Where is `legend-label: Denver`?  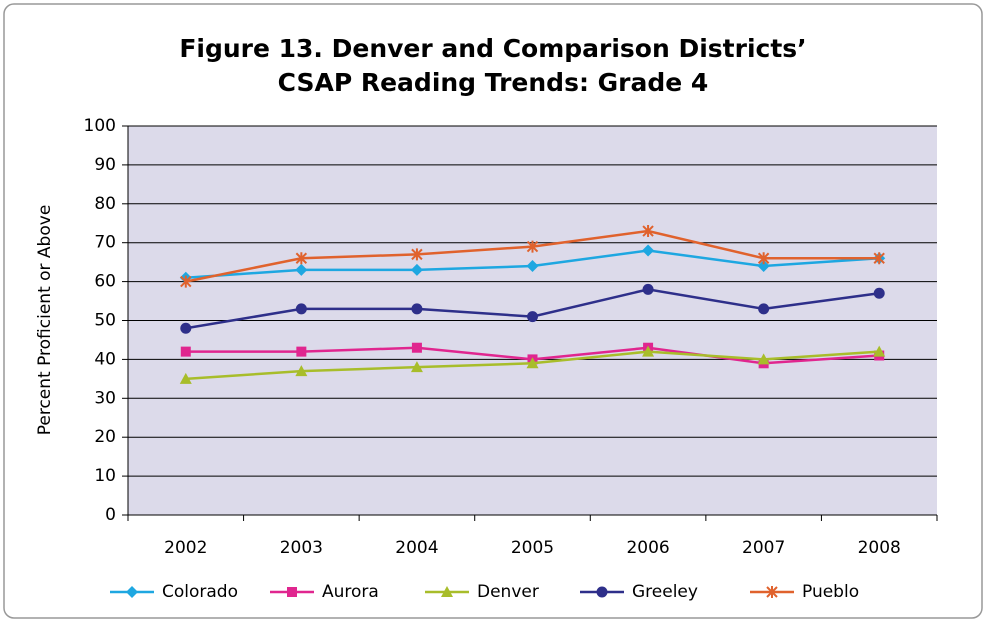
legend-label: Denver is located at coordinates (508, 592).